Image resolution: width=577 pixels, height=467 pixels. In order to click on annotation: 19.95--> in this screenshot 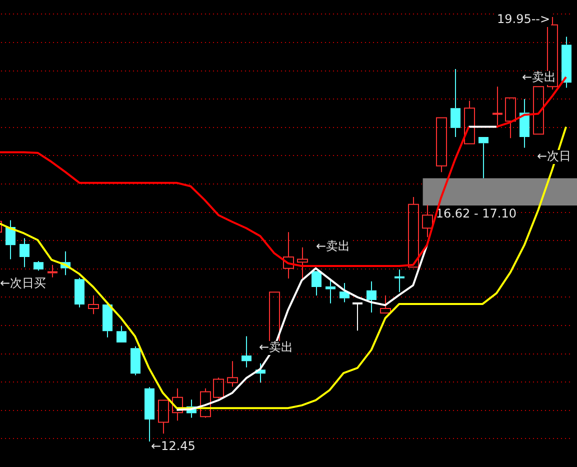, I will do `click(523, 19)`.